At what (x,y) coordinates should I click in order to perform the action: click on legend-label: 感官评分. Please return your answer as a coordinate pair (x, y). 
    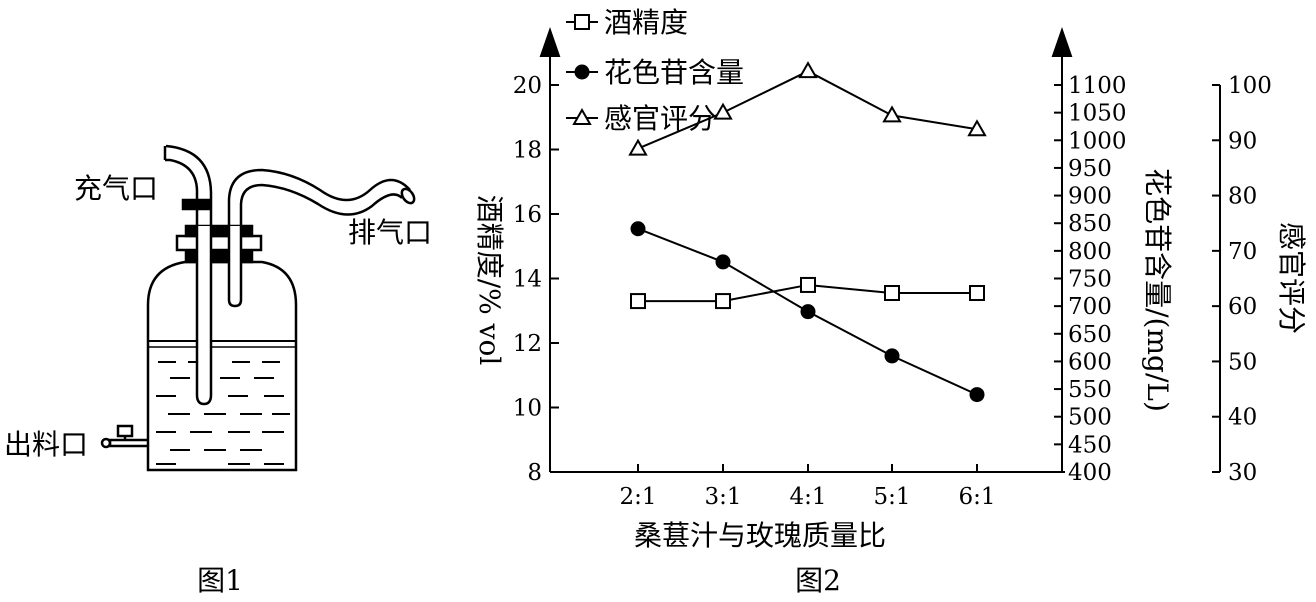
    Looking at the image, I should click on (660, 118).